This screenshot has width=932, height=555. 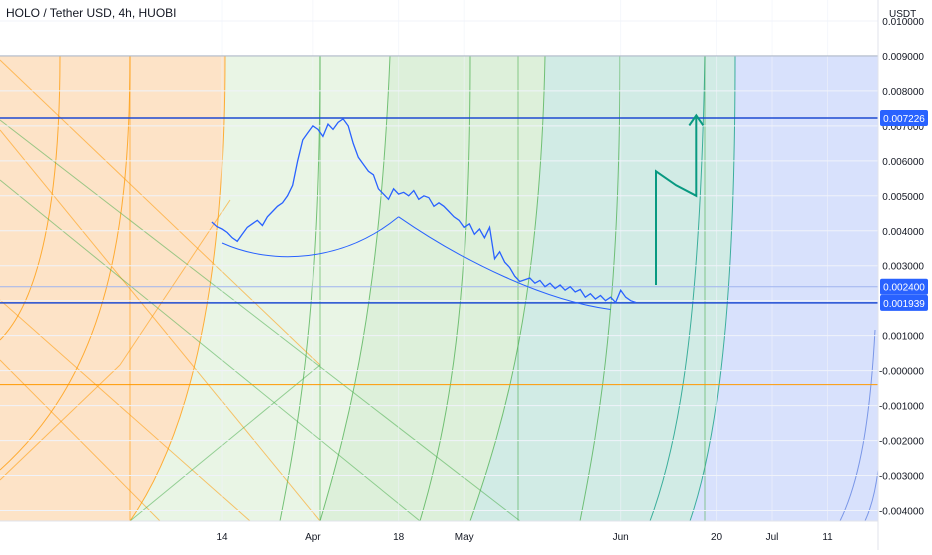 I want to click on x-tick-label-5: Jun, so click(x=621, y=537).